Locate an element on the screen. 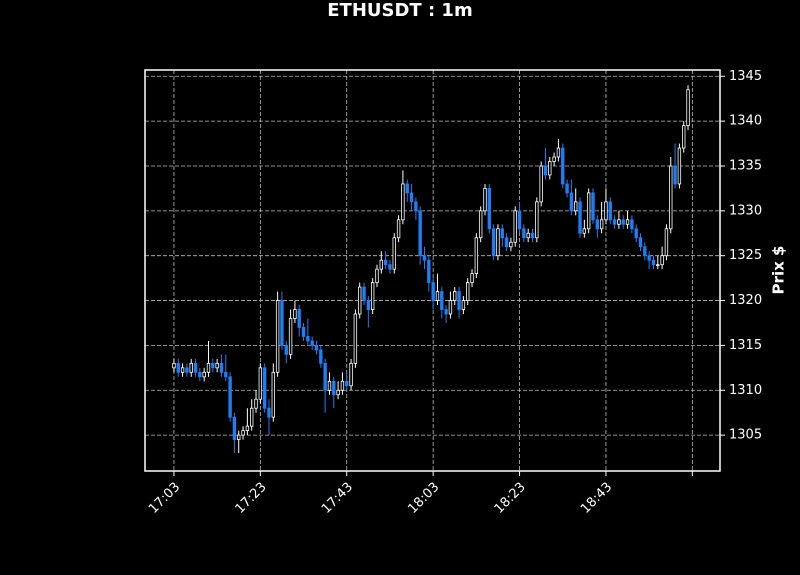 The width and height of the screenshot is (800, 575). y-tick-label: 1330 is located at coordinates (745, 210).